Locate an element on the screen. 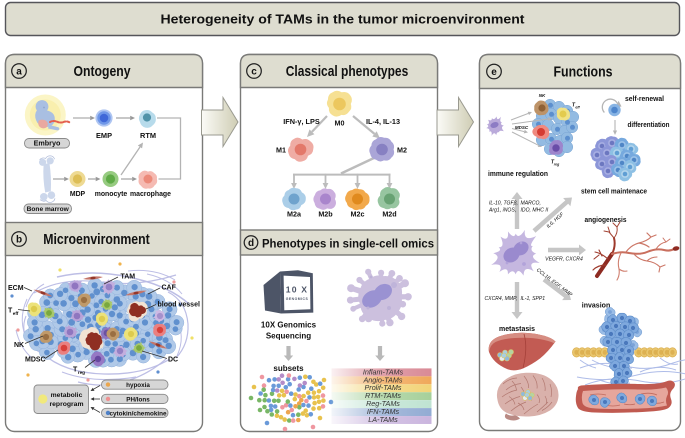 The image size is (685, 438). svg-text: Reg-TAMs is located at coordinates (383, 403).